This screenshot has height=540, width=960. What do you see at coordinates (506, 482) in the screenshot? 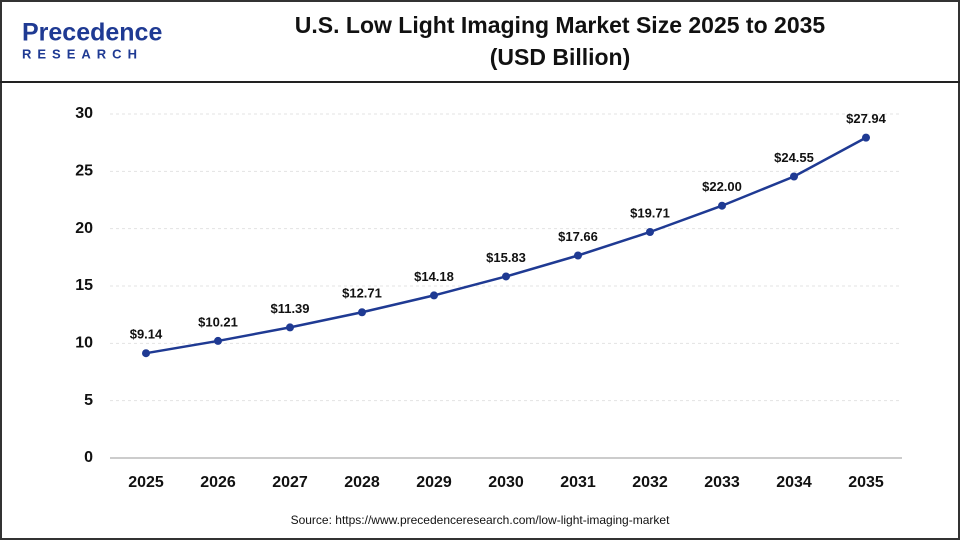
I see `x-tick-label: 2030` at bounding box center [506, 482].